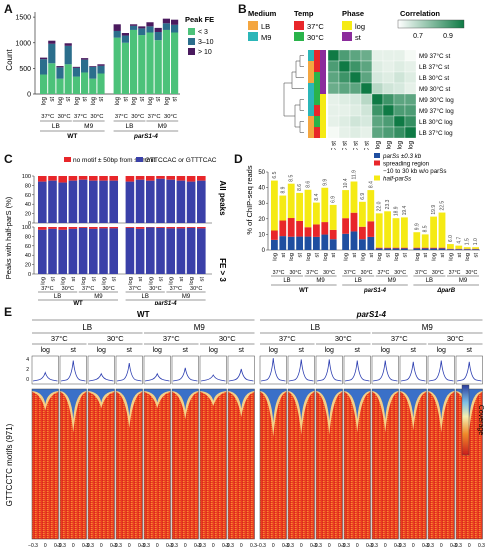  I want to click on b-row-label: LB 37°C st, so click(434, 67).